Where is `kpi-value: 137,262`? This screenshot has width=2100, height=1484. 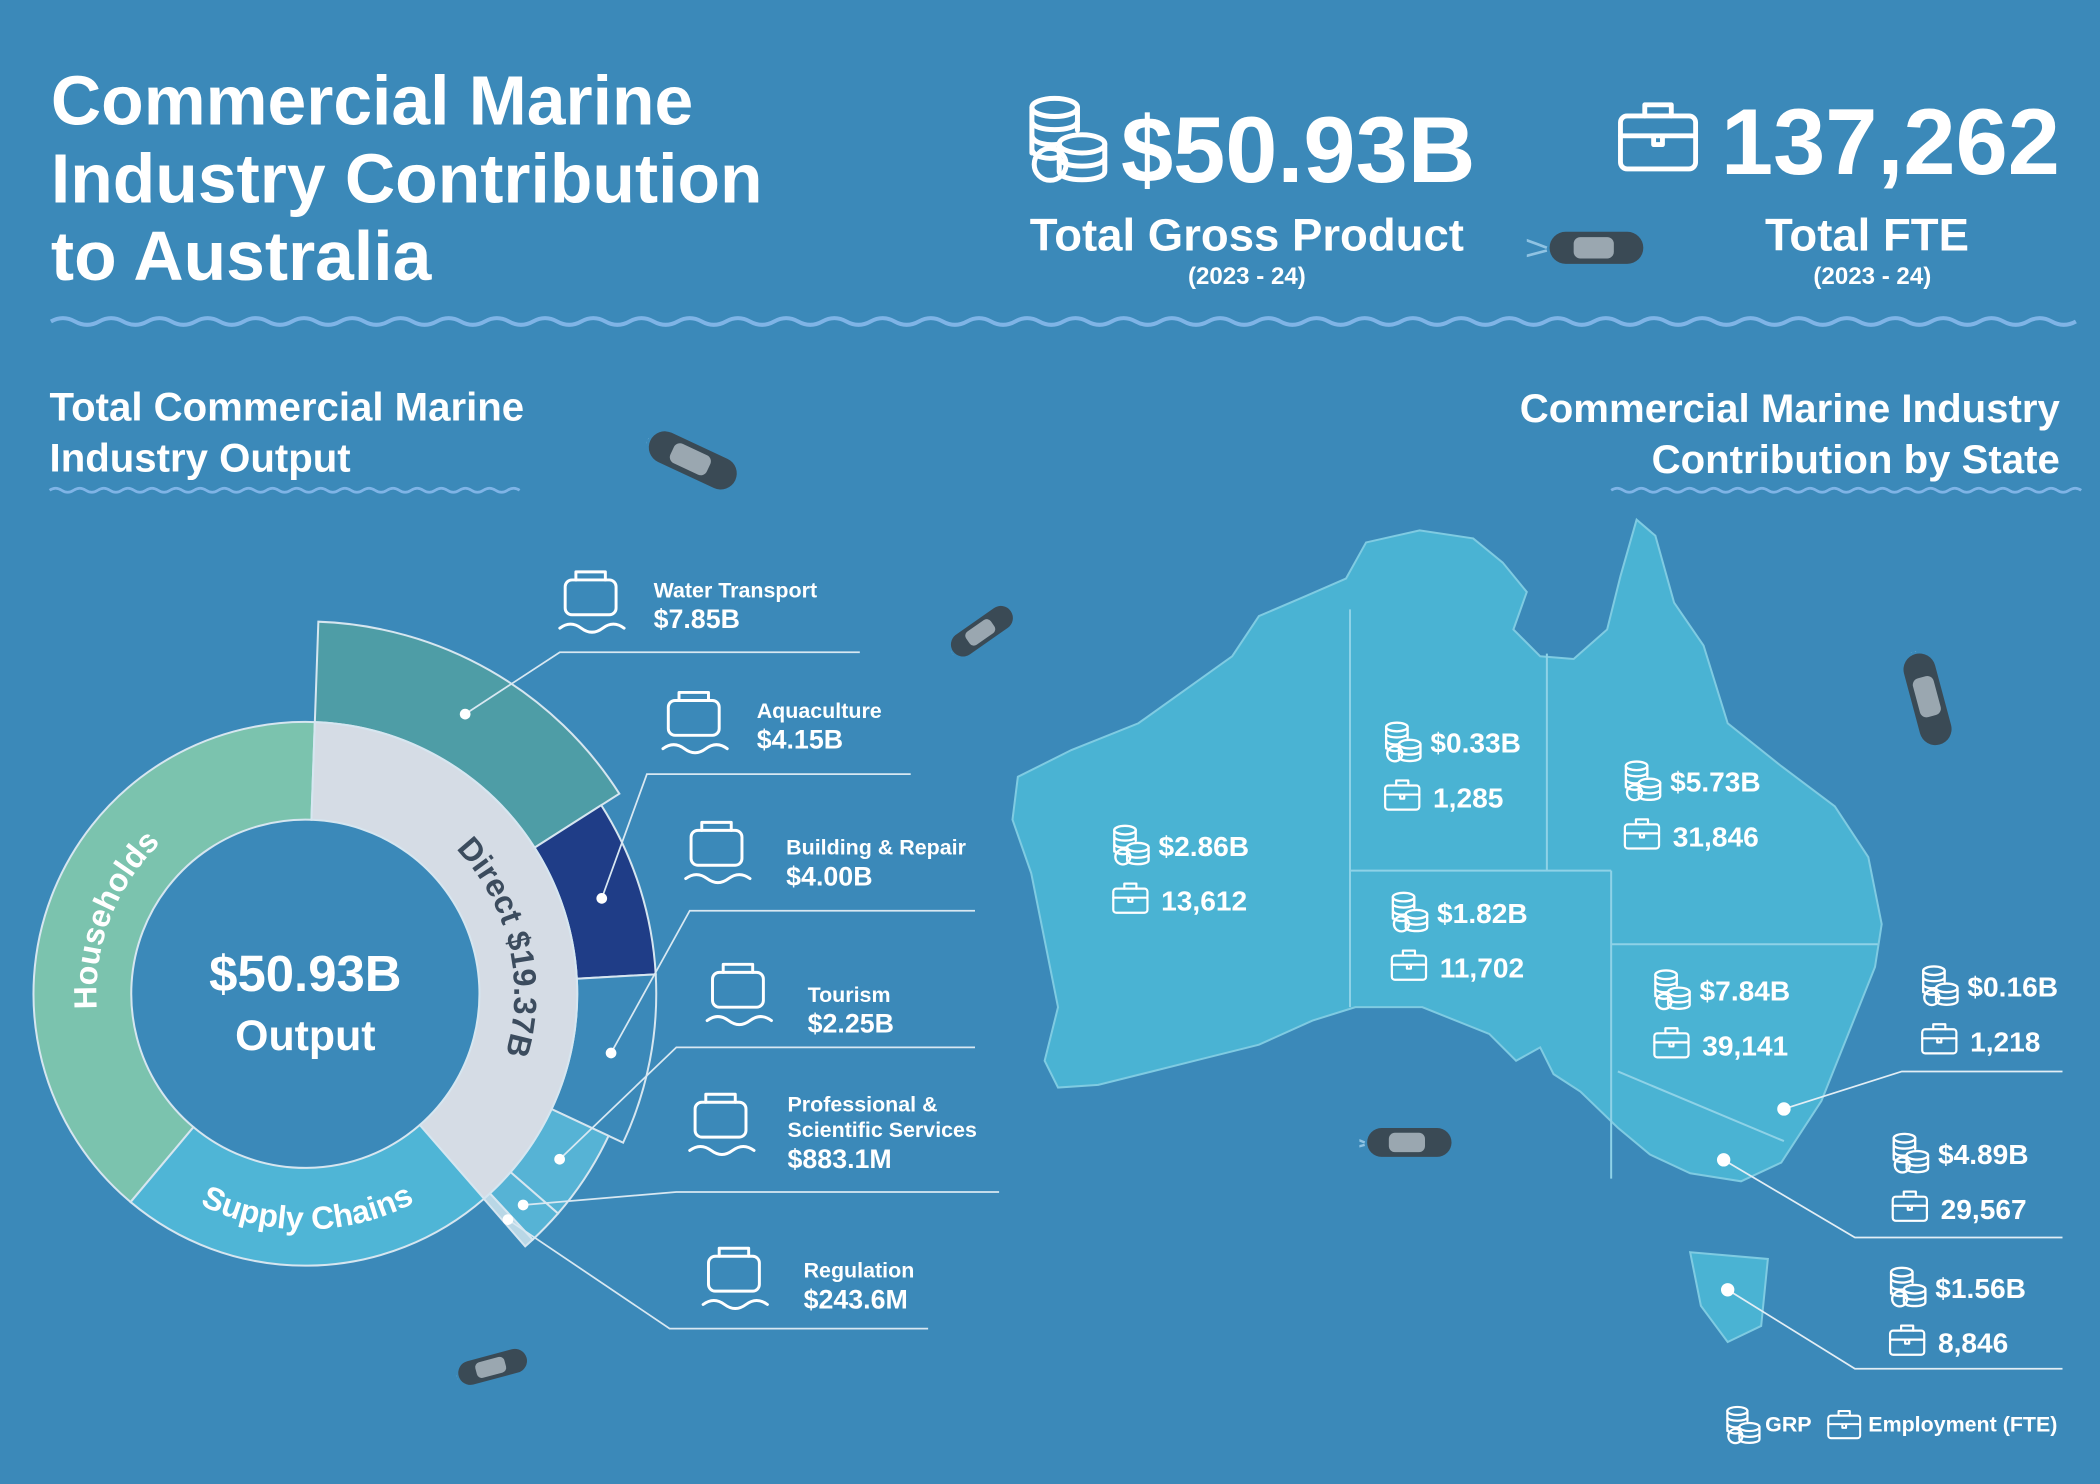 kpi-value: 137,262 is located at coordinates (1890, 141).